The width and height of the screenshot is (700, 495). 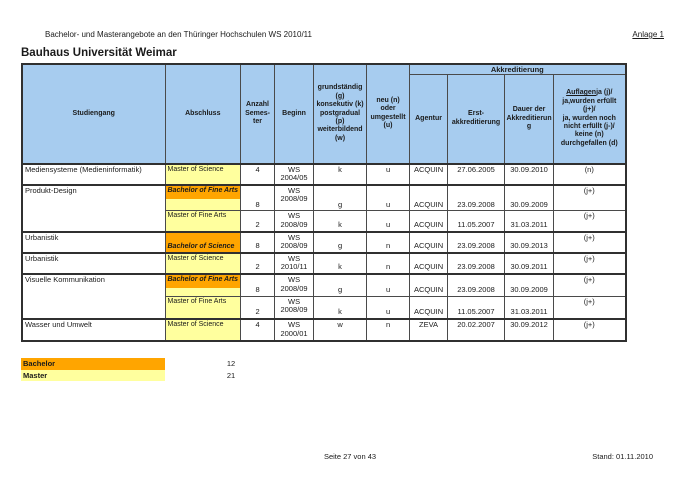 What do you see at coordinates (93, 330) in the screenshot?
I see `cell-studiengang: Wasser und Umwelt` at bounding box center [93, 330].